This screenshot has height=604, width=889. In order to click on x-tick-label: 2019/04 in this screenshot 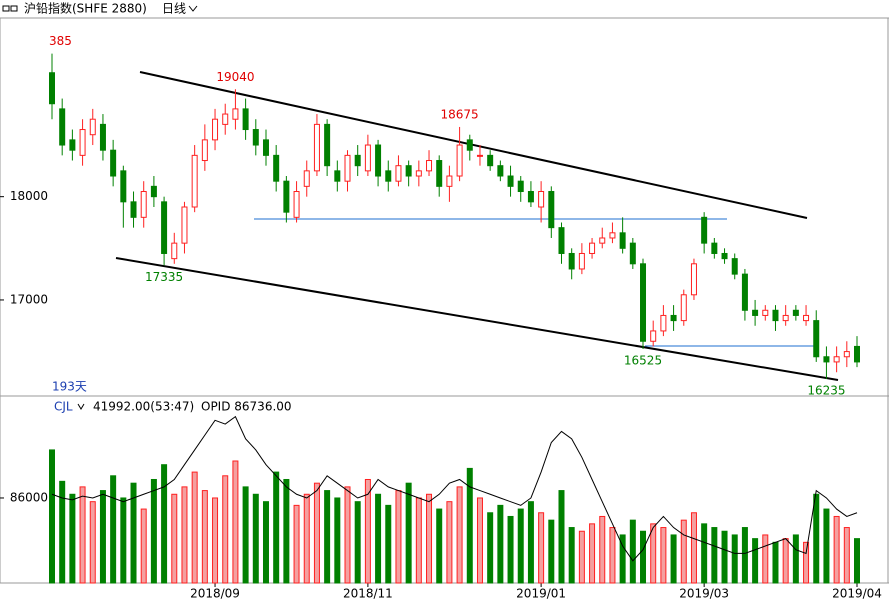, I will do `click(857, 594)`.